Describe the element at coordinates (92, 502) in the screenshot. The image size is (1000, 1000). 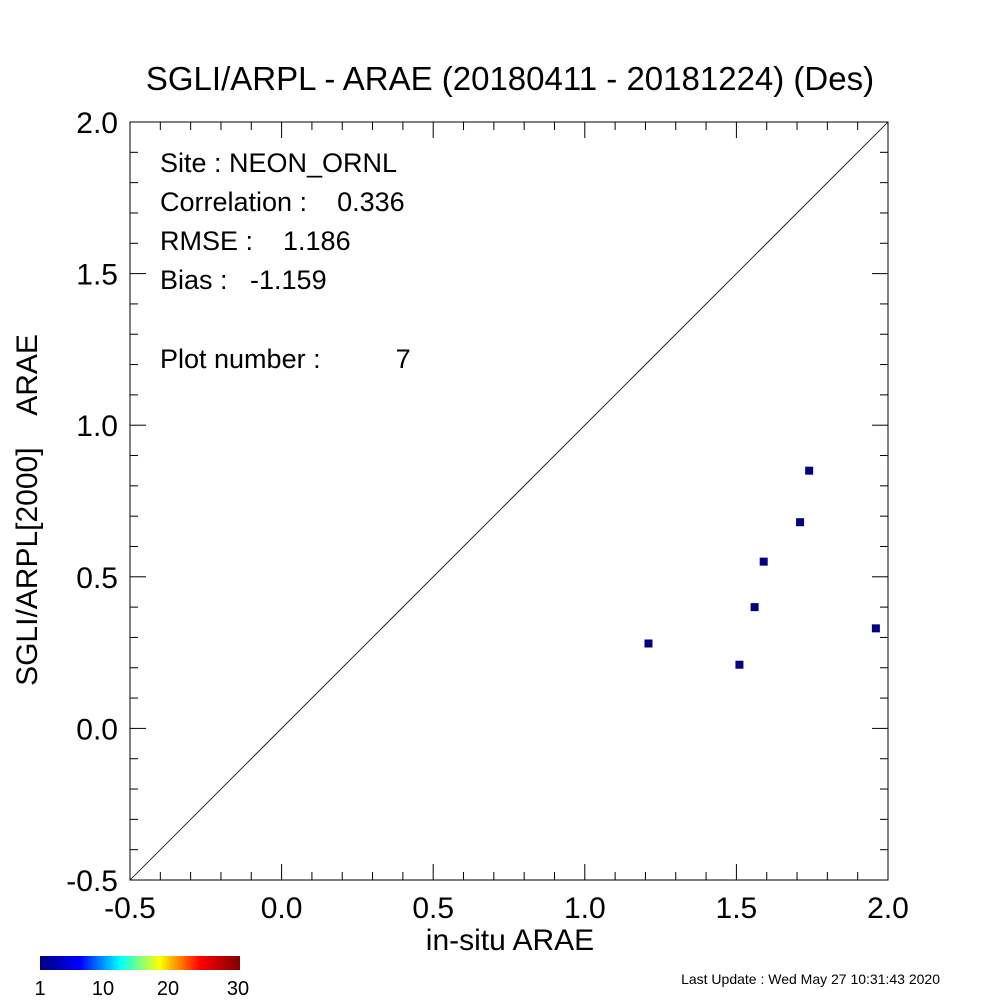
I see `y-tick-labels: -0.5 0.0 0.5 1.0 1.5 2.0` at that location.